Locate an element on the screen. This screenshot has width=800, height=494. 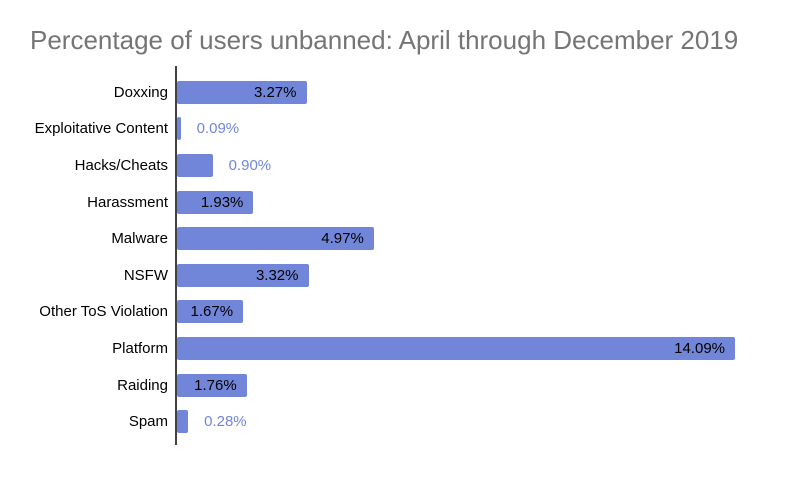
value-label: 3.27% is located at coordinates (275, 92).